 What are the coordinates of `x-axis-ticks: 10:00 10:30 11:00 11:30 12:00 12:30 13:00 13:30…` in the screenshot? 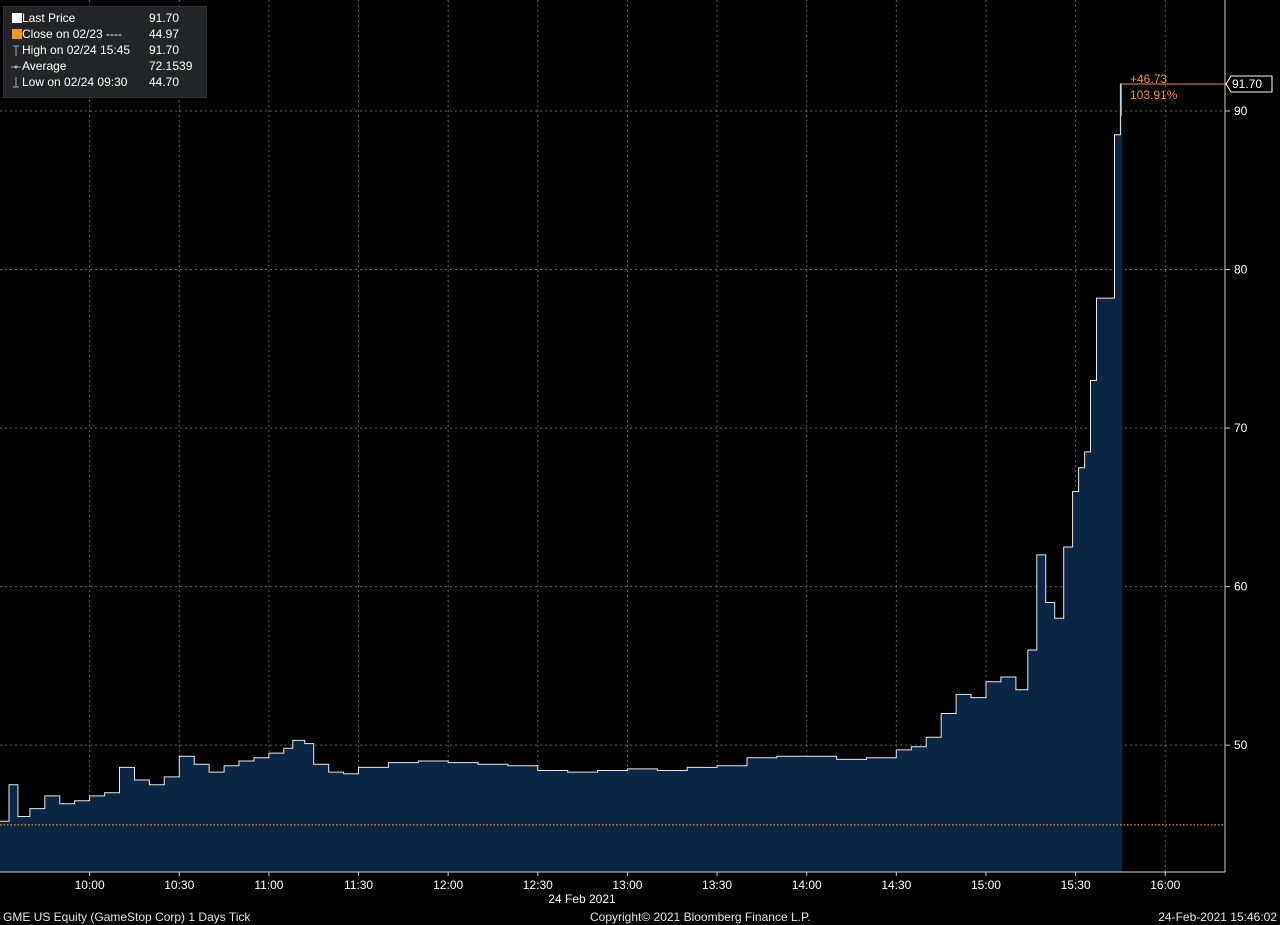 It's located at (628, 882).